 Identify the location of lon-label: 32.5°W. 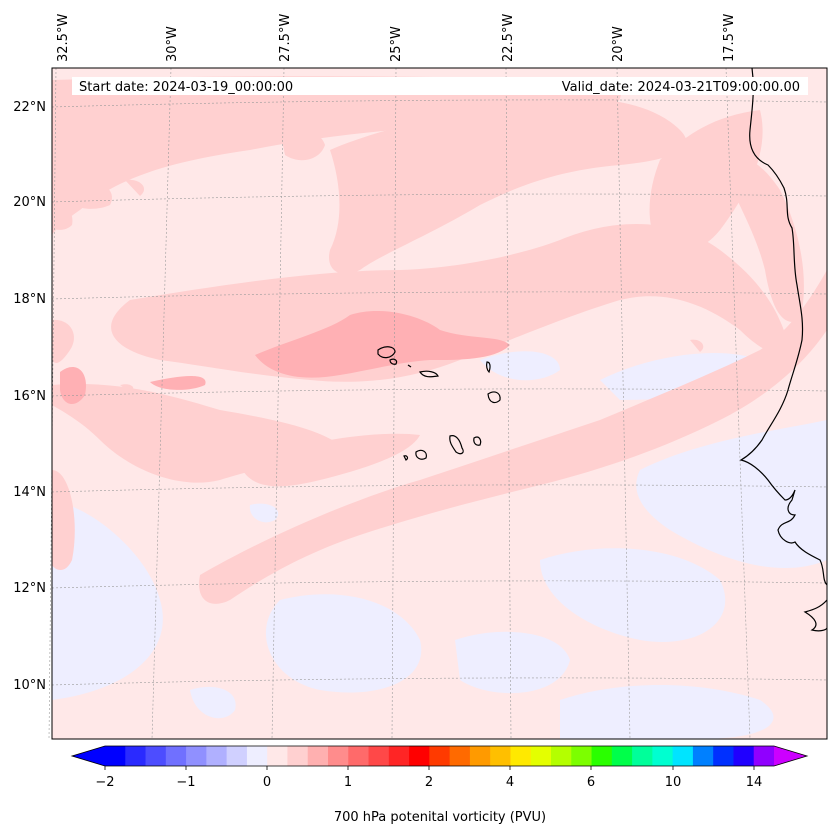
(63, 38).